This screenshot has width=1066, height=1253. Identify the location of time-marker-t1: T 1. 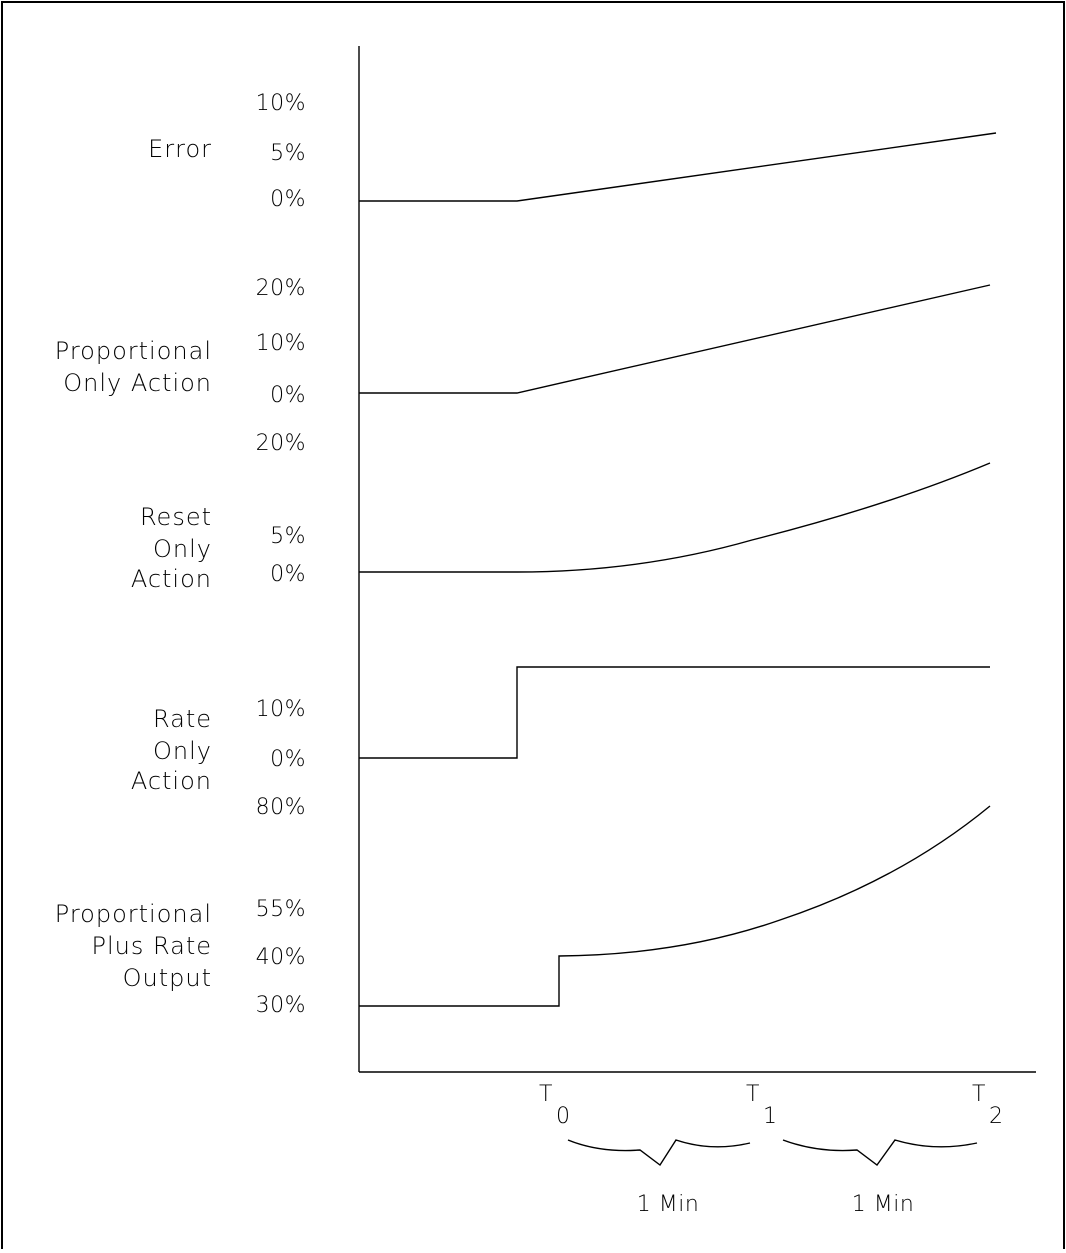
(761, 1105).